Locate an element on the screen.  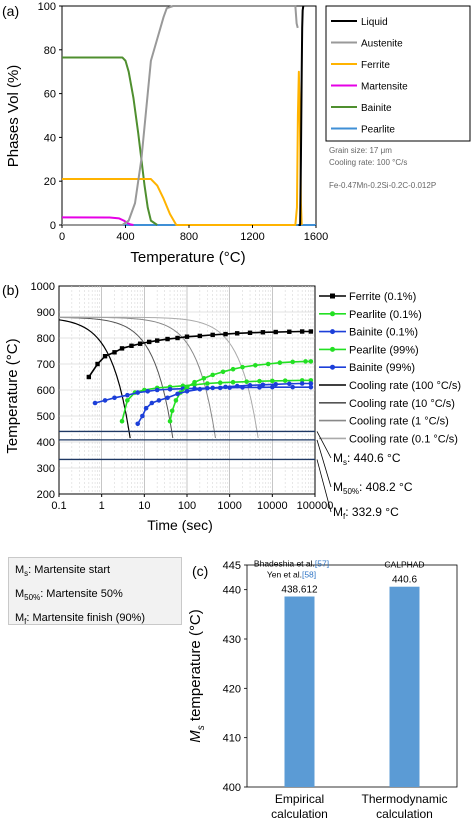
annotation-text: CALPHAD is located at coordinates (404, 565).